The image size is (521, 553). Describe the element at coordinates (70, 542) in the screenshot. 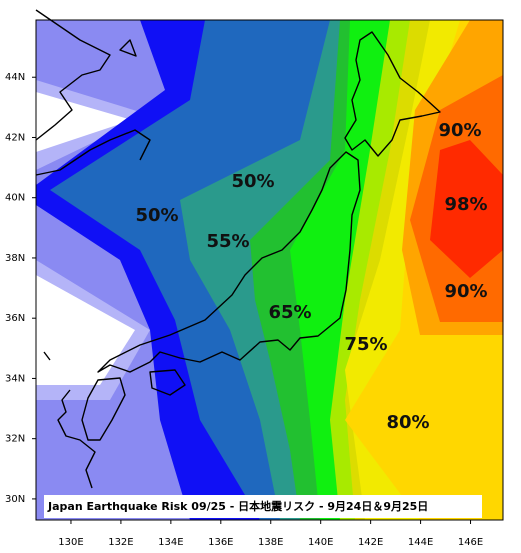

I see `x-tick-label: 130E` at that location.